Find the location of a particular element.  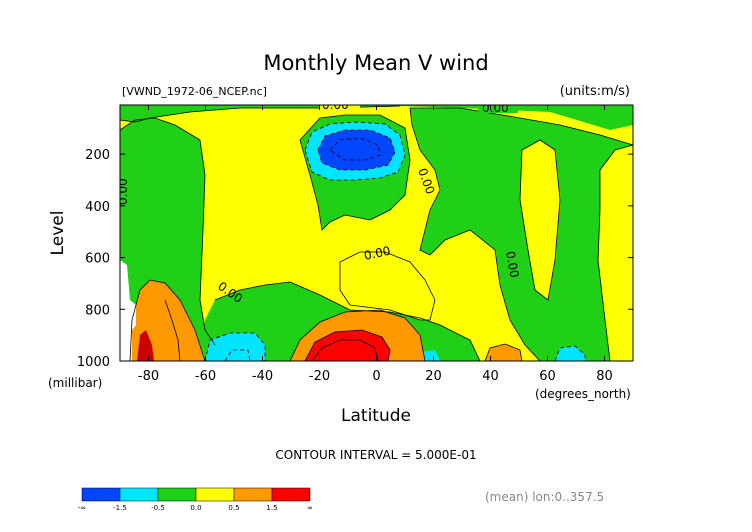

region-strong-positive-polar is located at coordinates (145, 345).